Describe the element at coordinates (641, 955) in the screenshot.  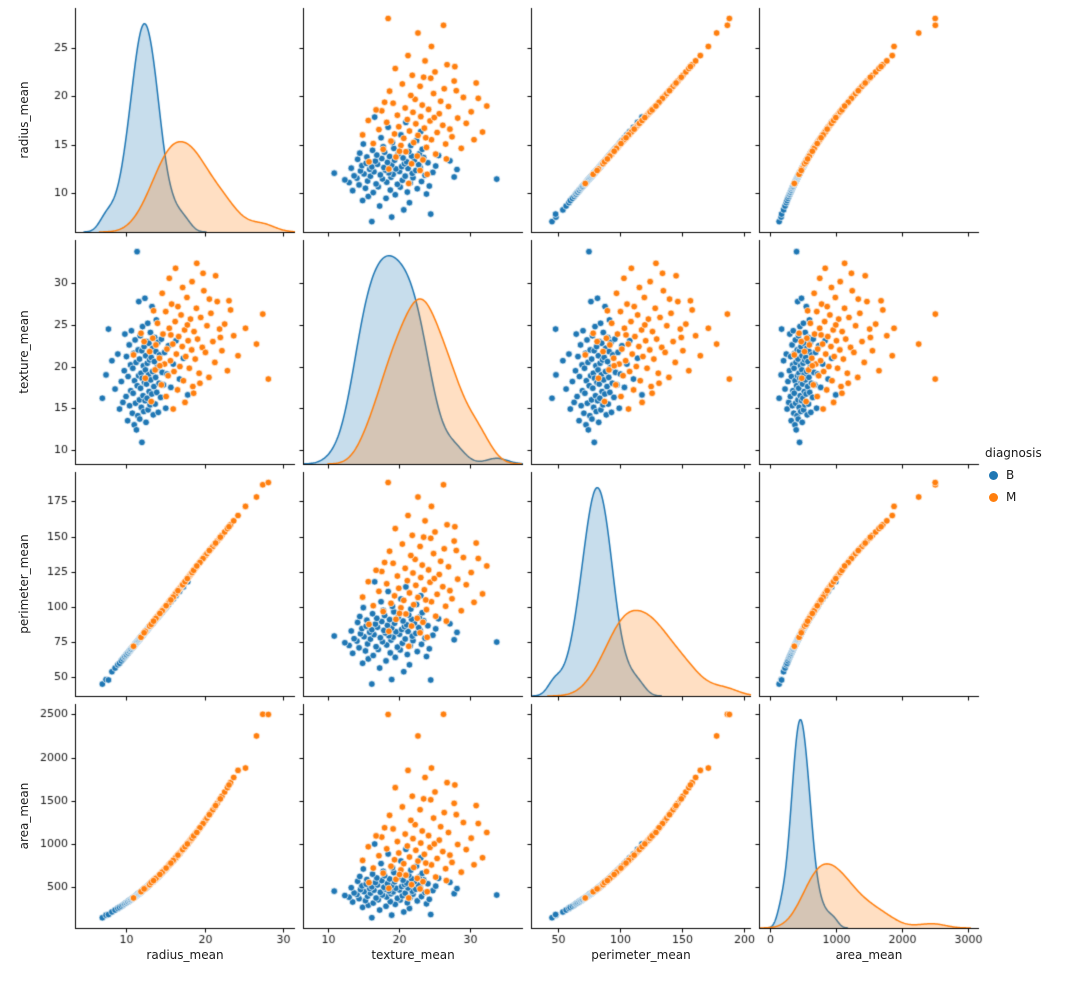
I see `x-axis-label-perimeter-mean: perimeter_mean` at that location.